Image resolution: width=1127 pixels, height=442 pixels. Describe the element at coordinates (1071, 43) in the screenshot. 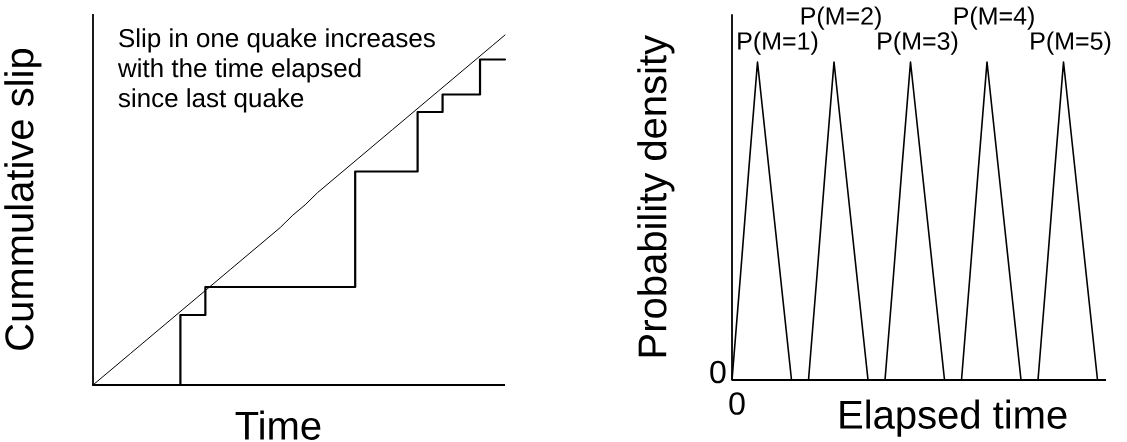

I see `series-label: P(M=5)` at that location.